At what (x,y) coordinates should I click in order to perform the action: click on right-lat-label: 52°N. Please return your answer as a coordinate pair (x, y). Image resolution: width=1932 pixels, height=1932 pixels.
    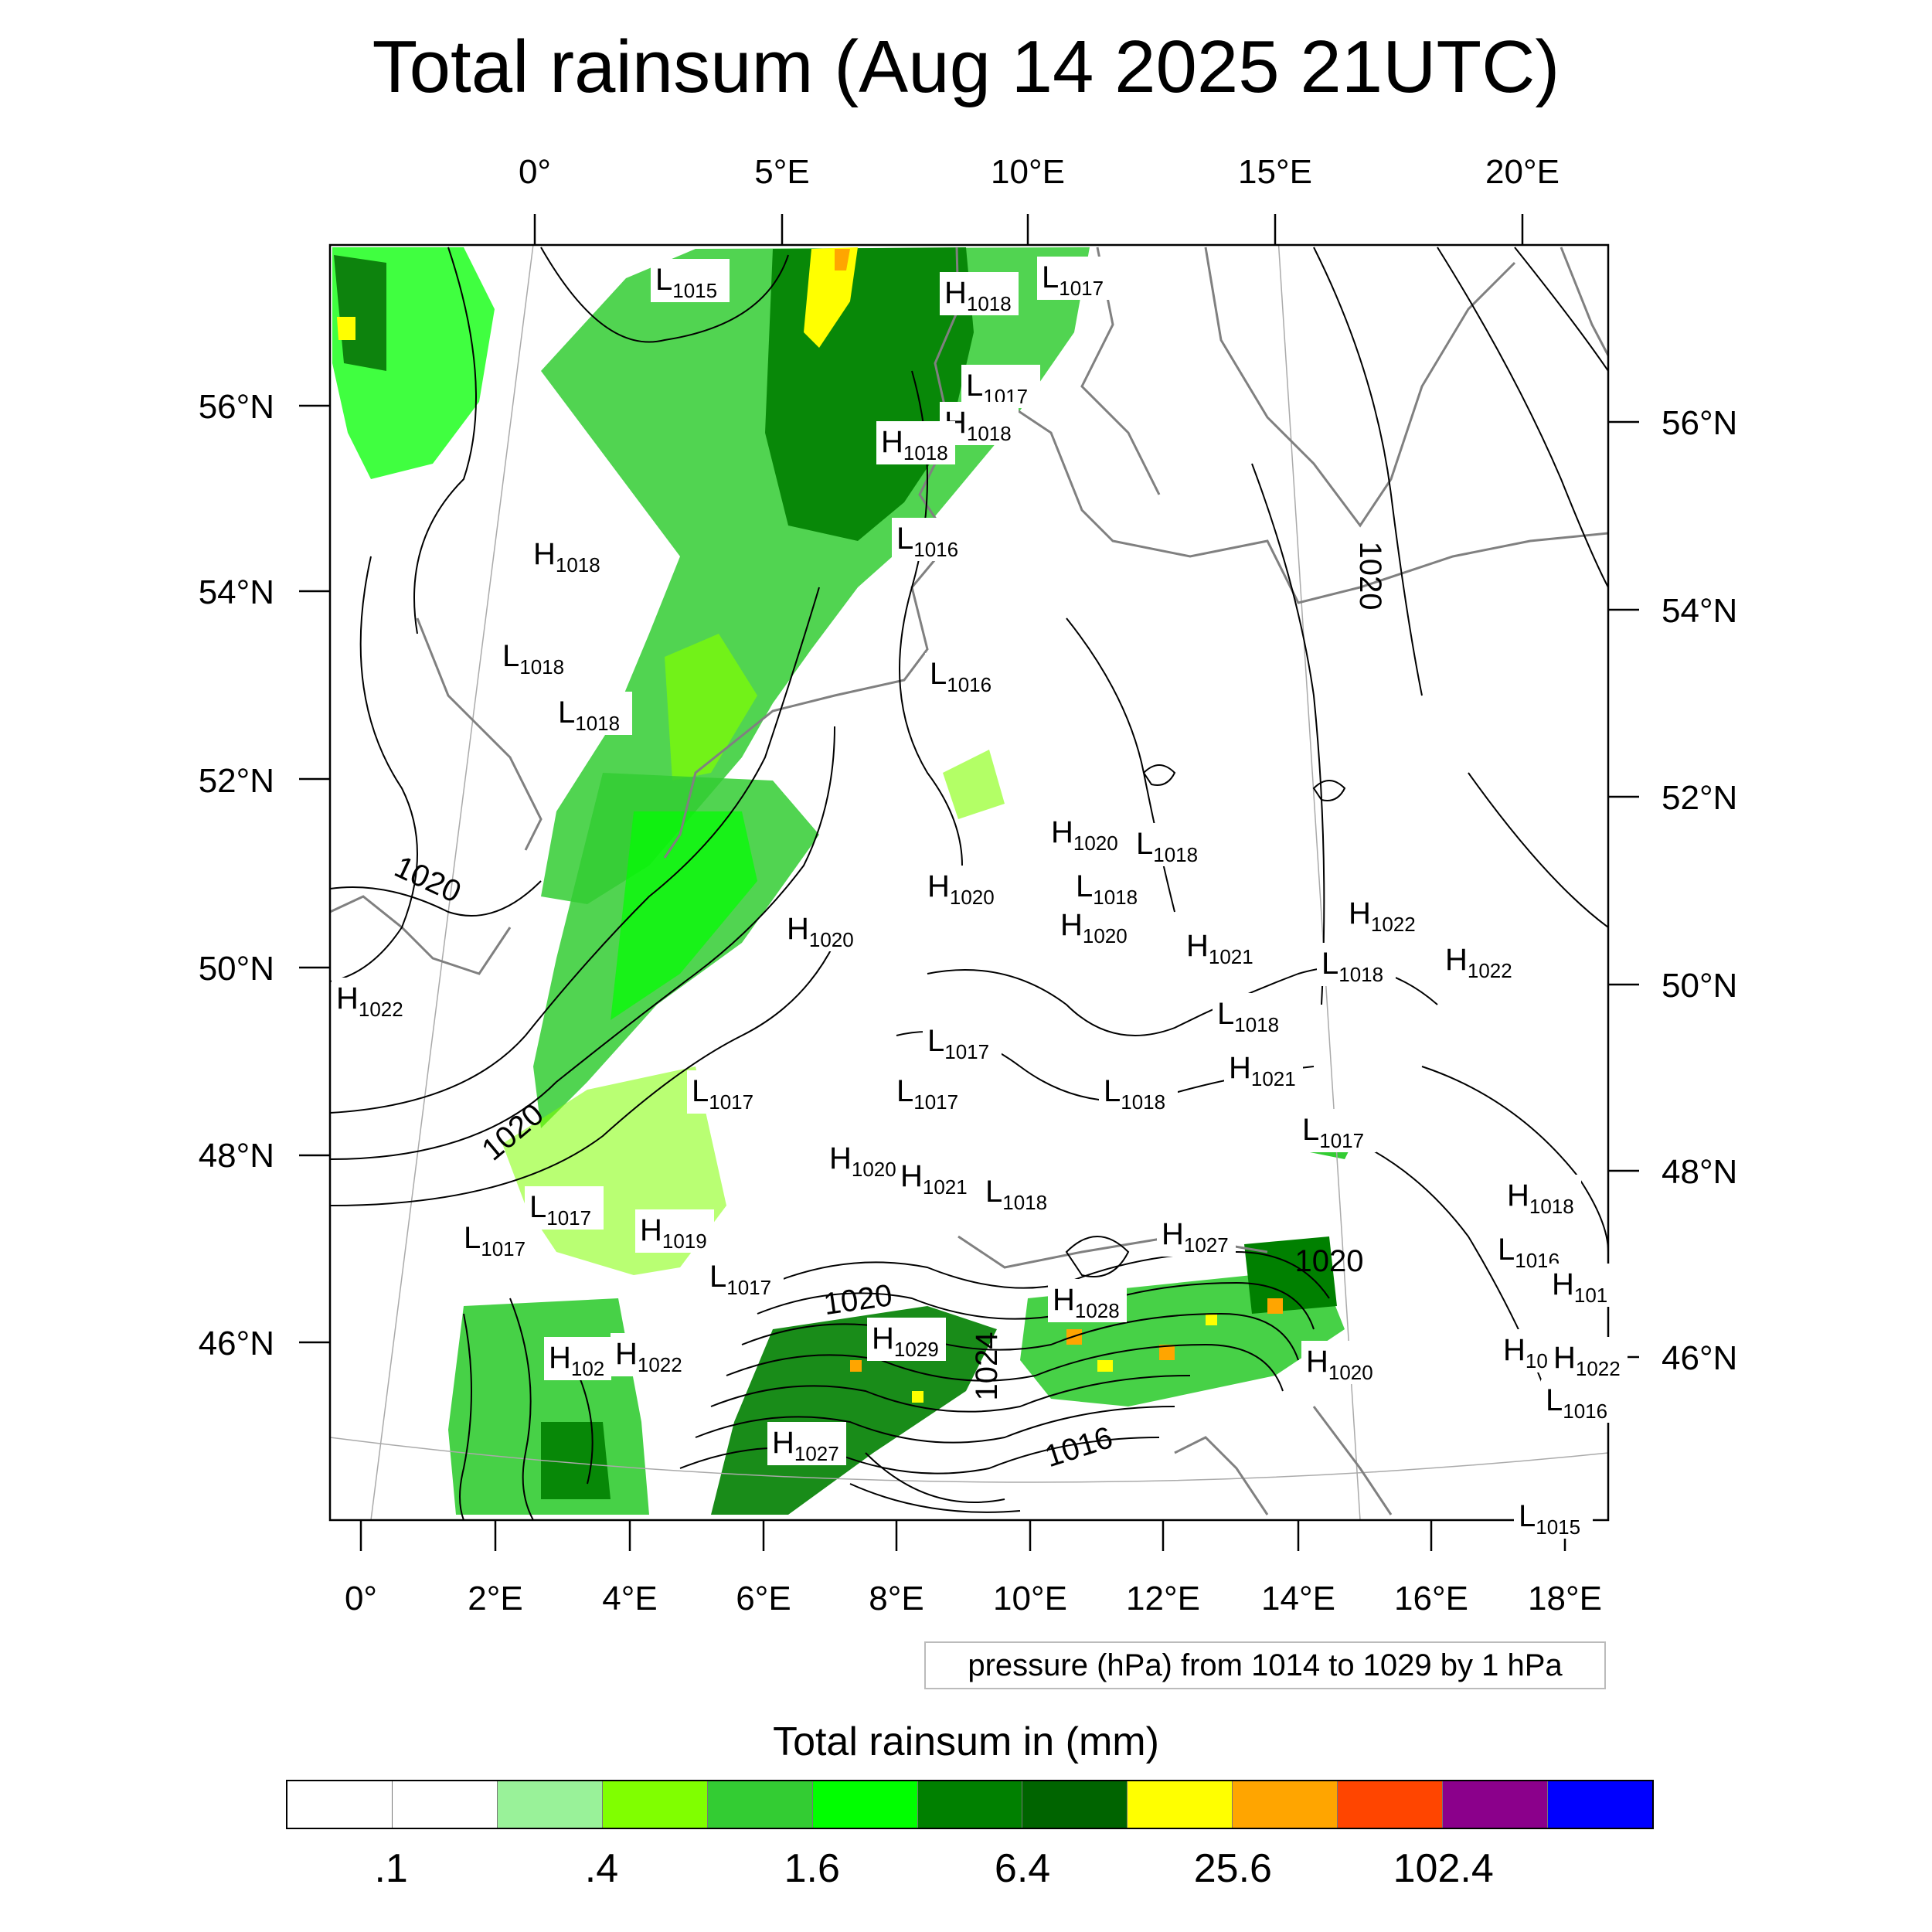
    Looking at the image, I should click on (1700, 798).